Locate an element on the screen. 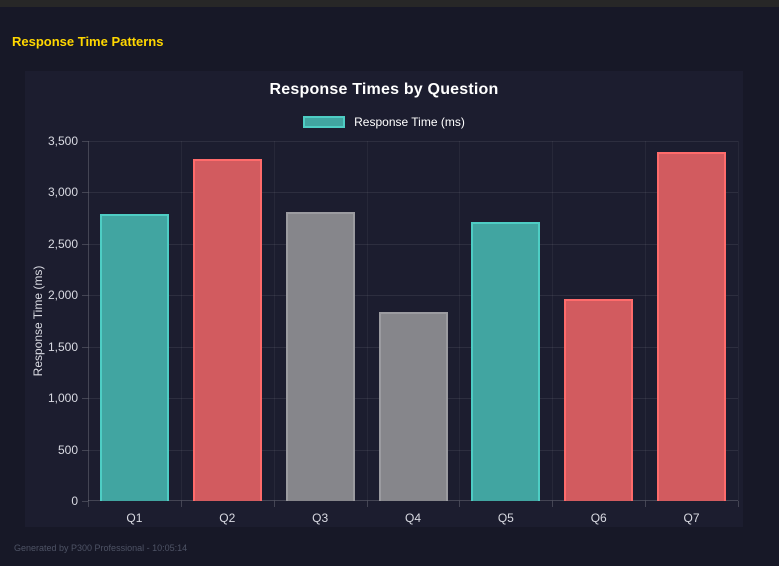 The width and height of the screenshot is (779, 566). y-tick-label: 500 is located at coordinates (67, 449).